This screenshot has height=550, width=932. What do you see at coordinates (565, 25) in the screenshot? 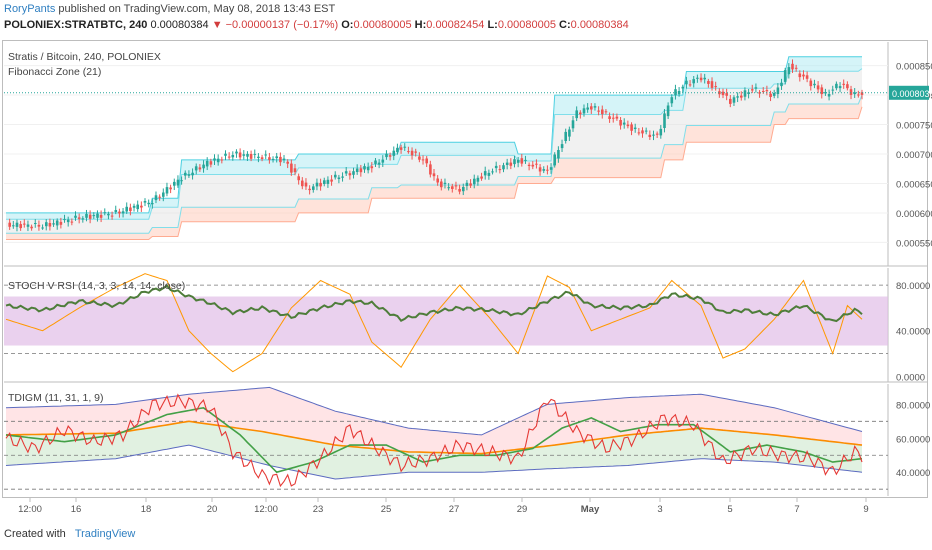
I see `close-label: C:` at bounding box center [565, 25].